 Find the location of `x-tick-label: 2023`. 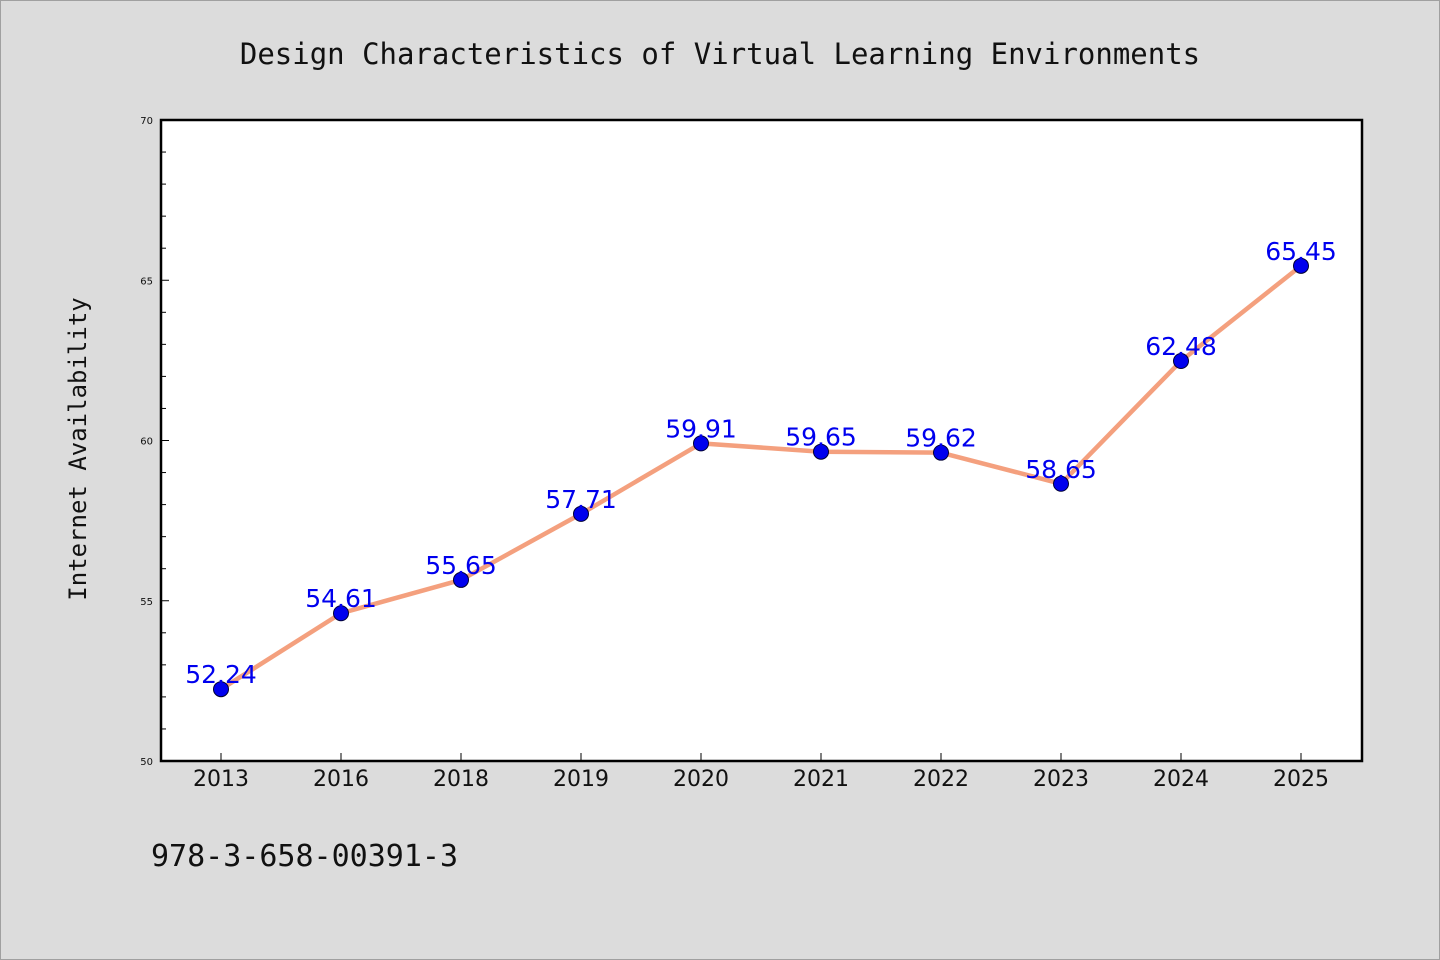

x-tick-label: 2023 is located at coordinates (1061, 779).